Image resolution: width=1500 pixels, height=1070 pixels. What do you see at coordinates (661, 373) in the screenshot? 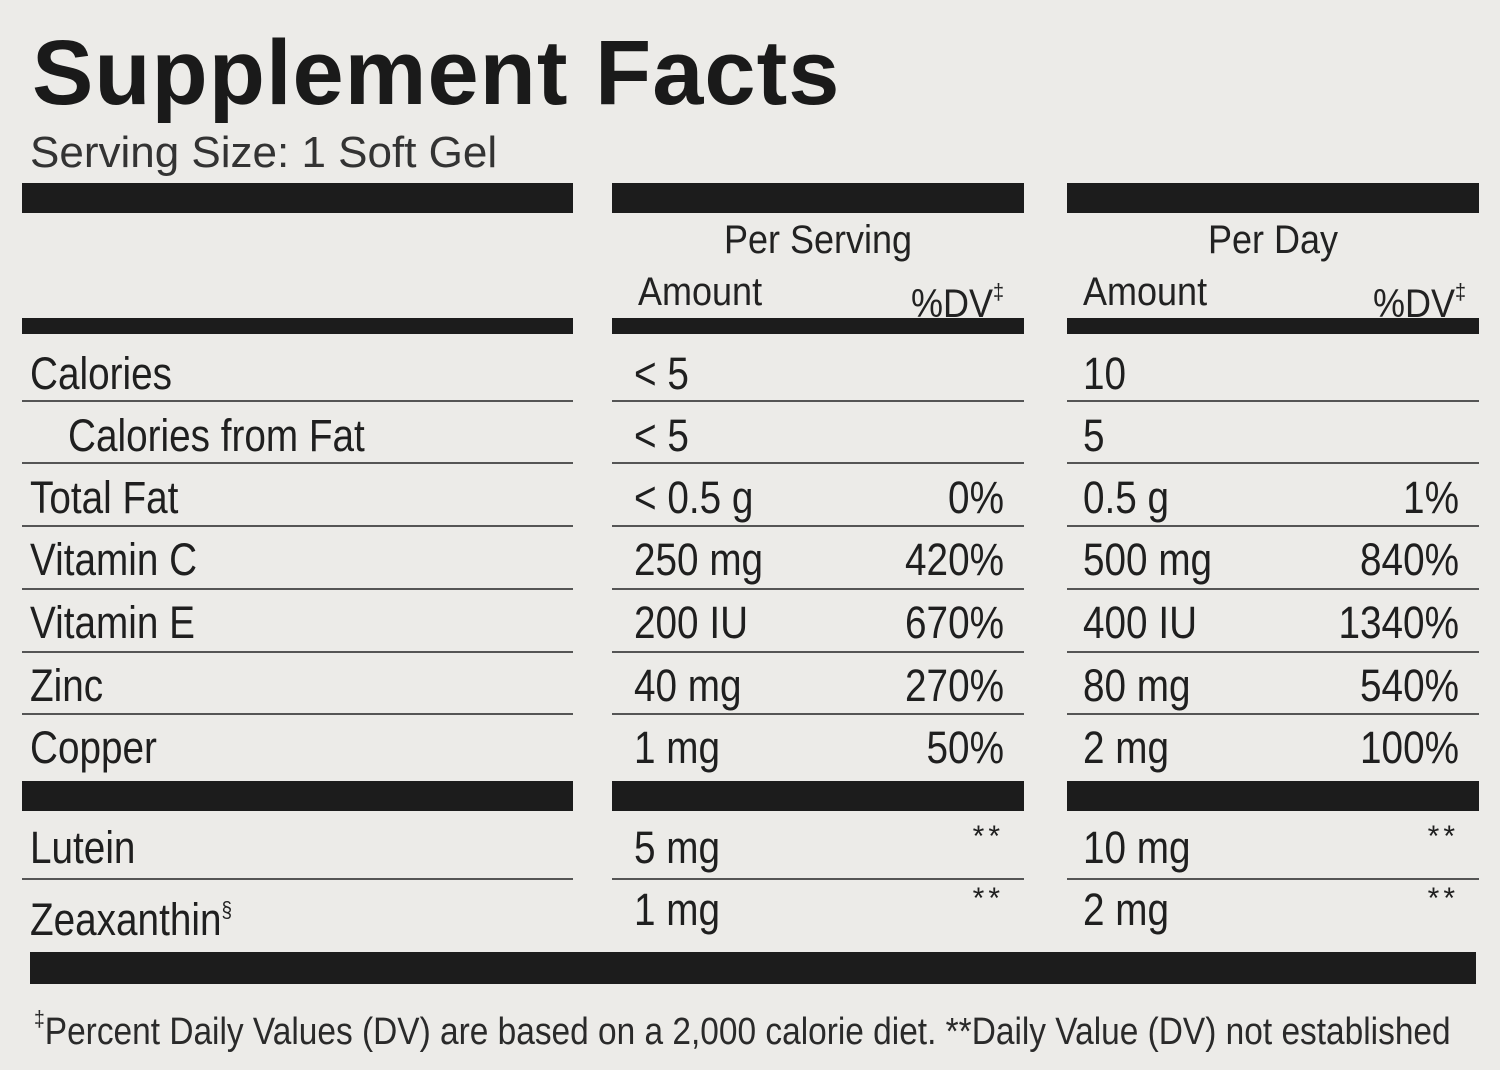
I see `serving-amount-calories: < 5` at bounding box center [661, 373].